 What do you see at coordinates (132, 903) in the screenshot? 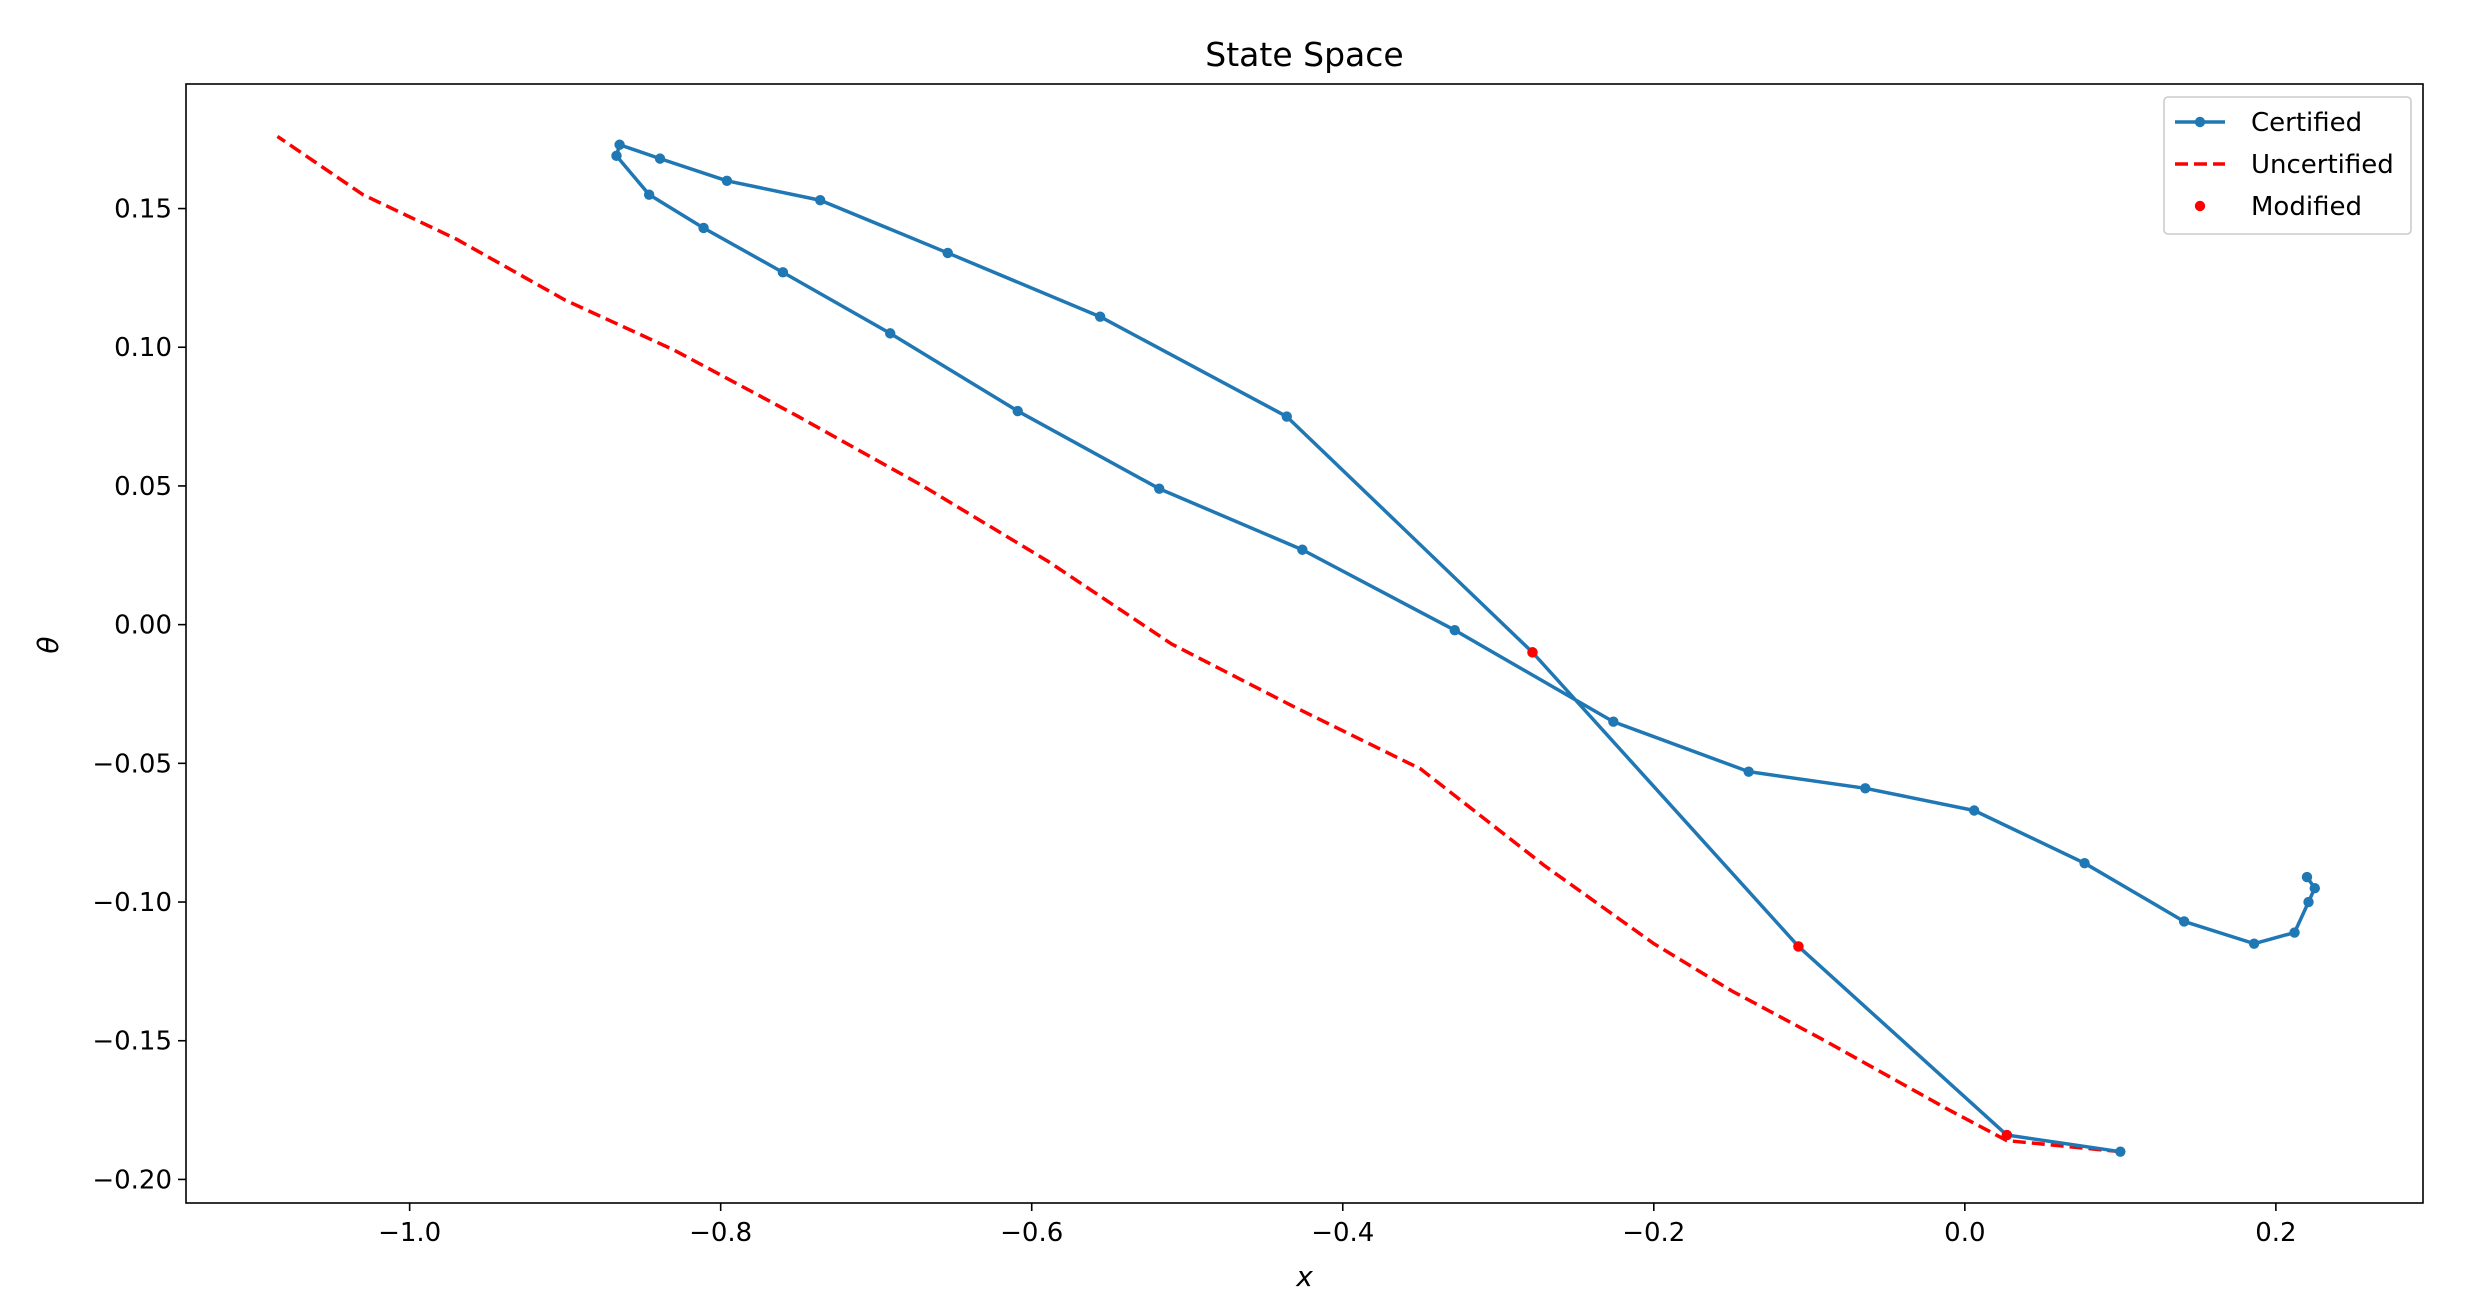
I see `y-tick-label: −0.10` at bounding box center [132, 903].